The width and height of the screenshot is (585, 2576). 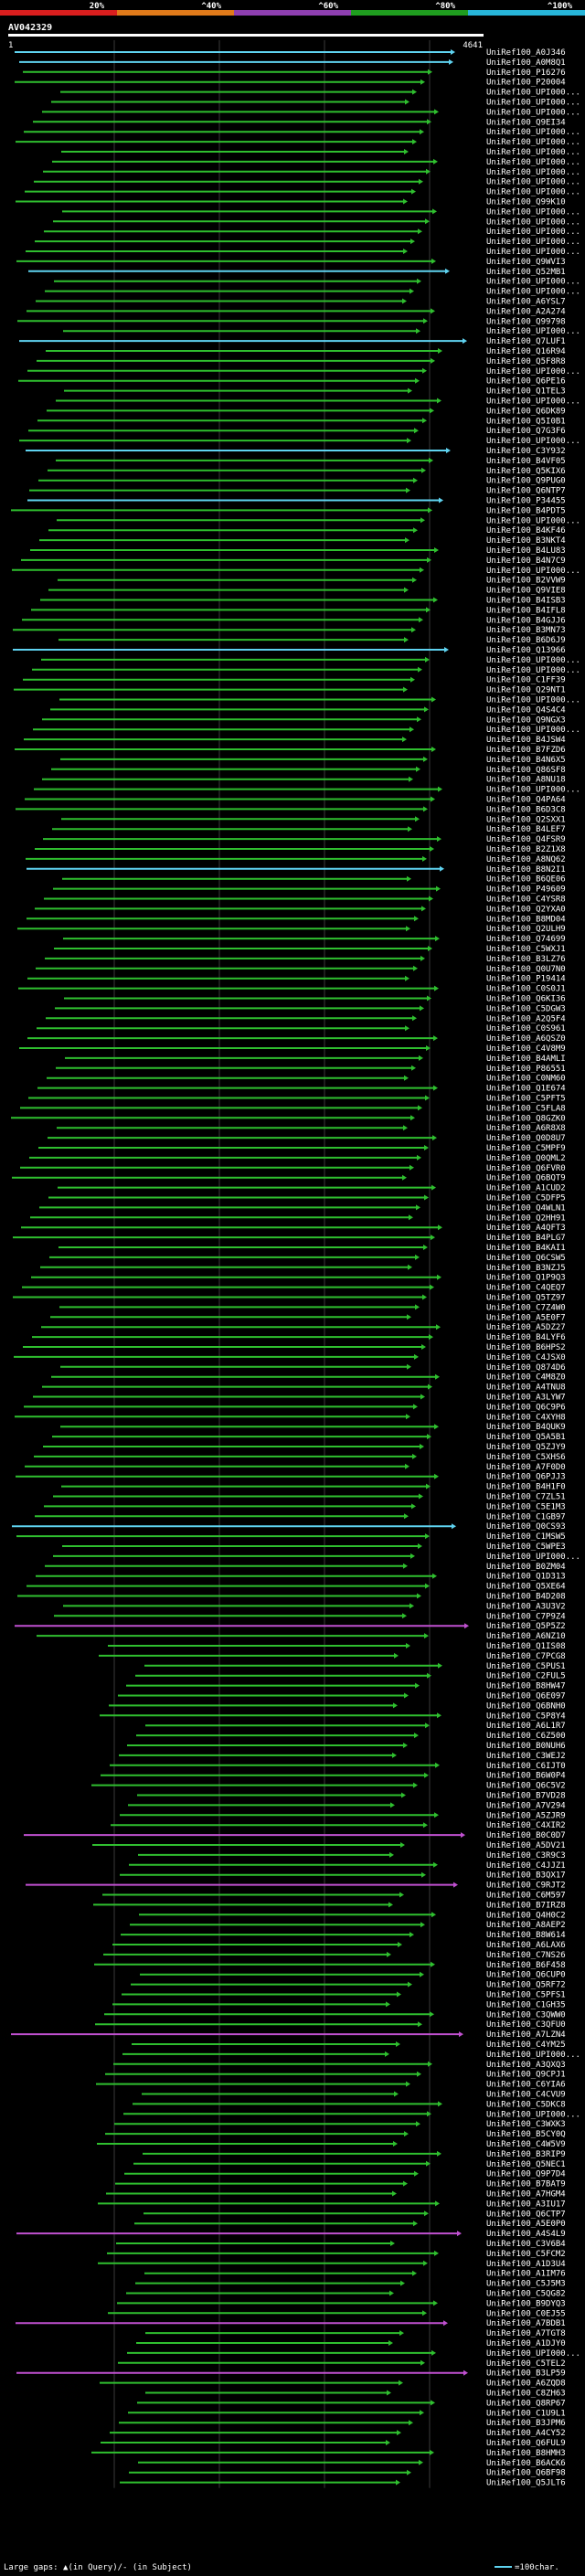 What do you see at coordinates (309, 1437) in the screenshot?
I see `hit-row: UniRef100_Q5A5B1` at bounding box center [309, 1437].